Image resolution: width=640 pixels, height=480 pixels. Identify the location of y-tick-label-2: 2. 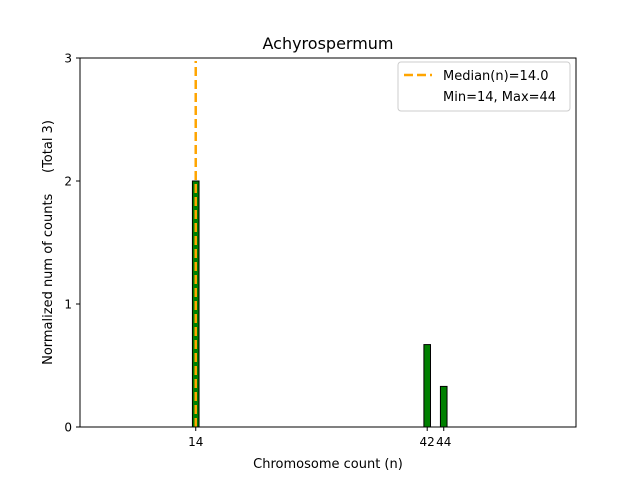
(68, 182).